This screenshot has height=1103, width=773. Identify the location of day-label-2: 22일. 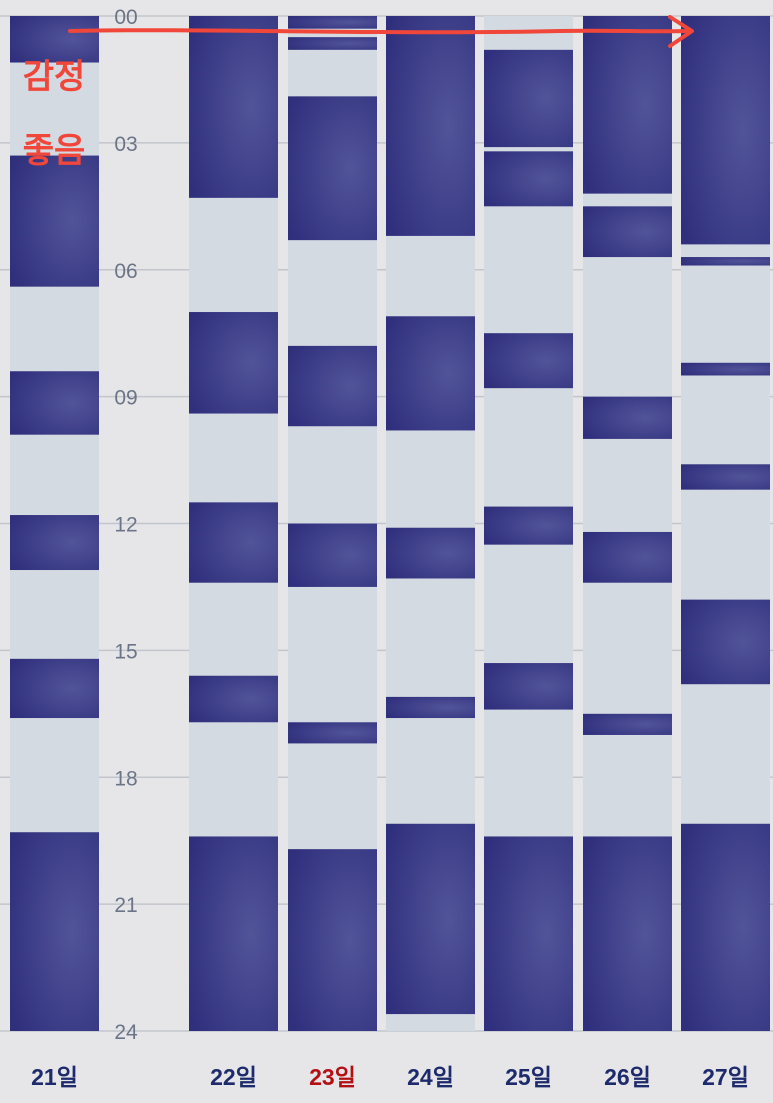
(233, 1077).